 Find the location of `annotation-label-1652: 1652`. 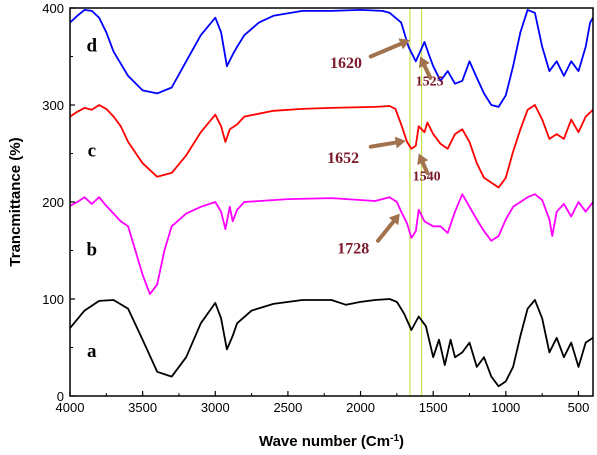

annotation-label-1652: 1652 is located at coordinates (343, 158).